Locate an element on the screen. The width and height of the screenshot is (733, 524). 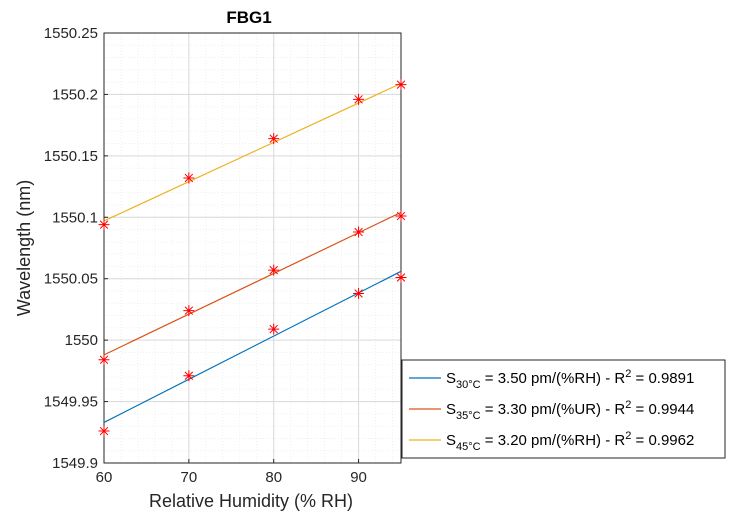
y-tick-label: 1550.15 is located at coordinates (71, 156).